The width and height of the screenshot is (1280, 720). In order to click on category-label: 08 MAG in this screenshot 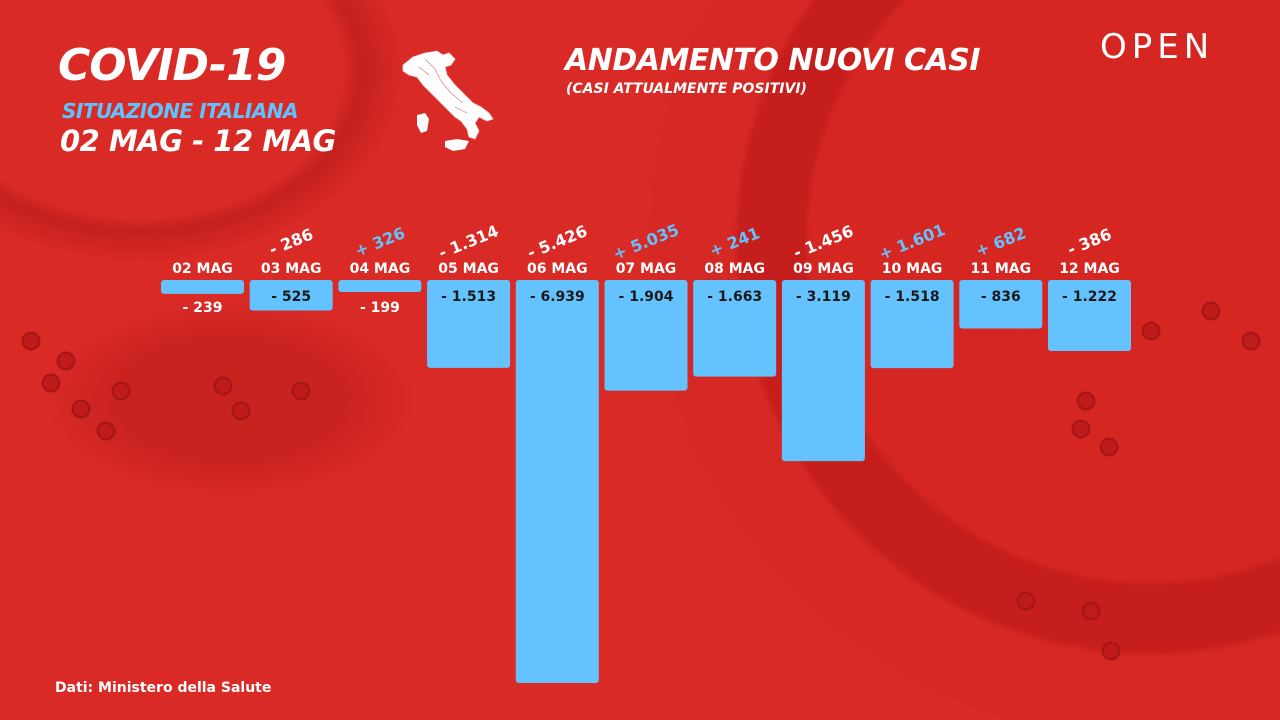, I will do `click(734, 269)`.